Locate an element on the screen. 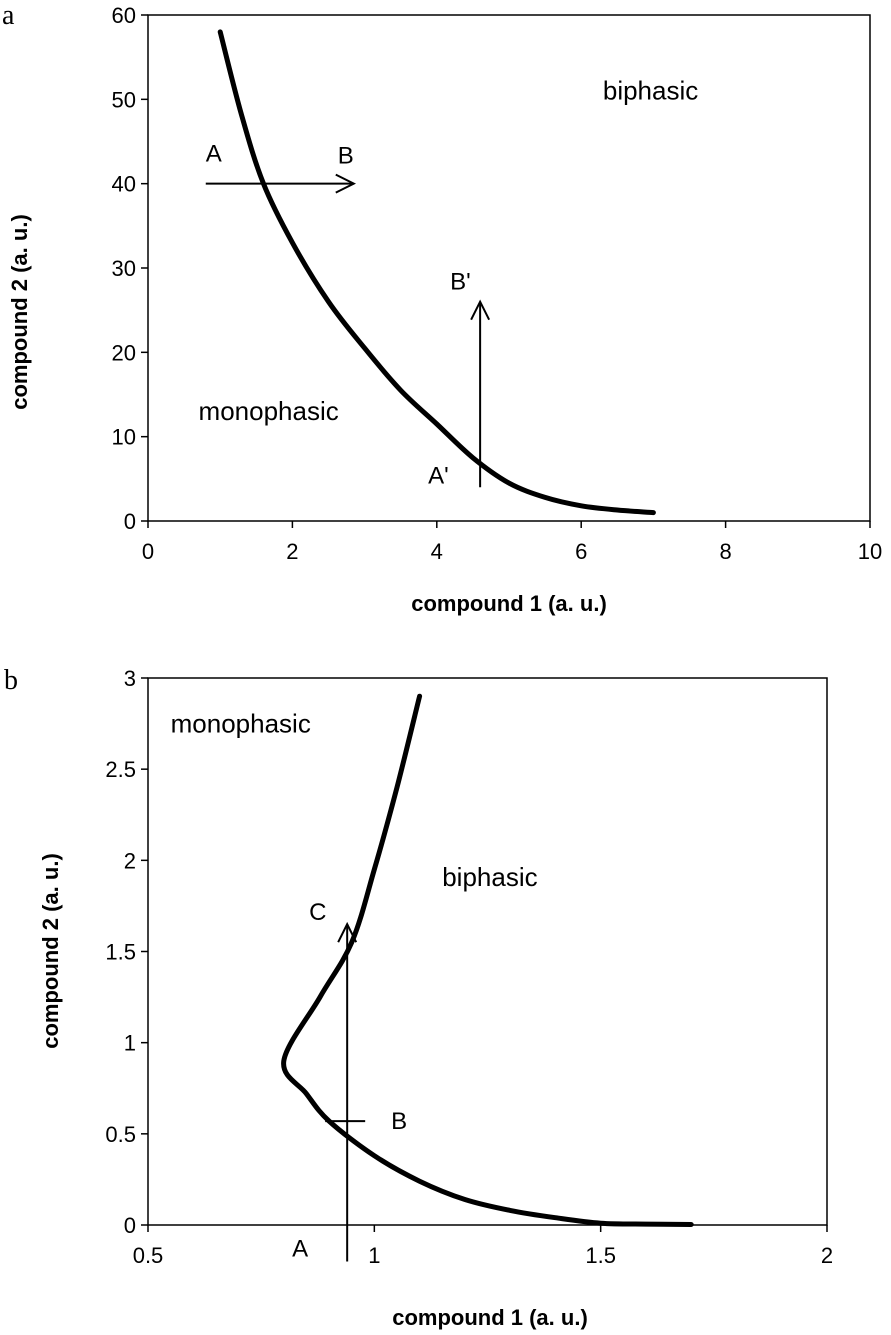 This screenshot has width=891, height=1335. x-tick-label: 10 is located at coordinates (870, 551).